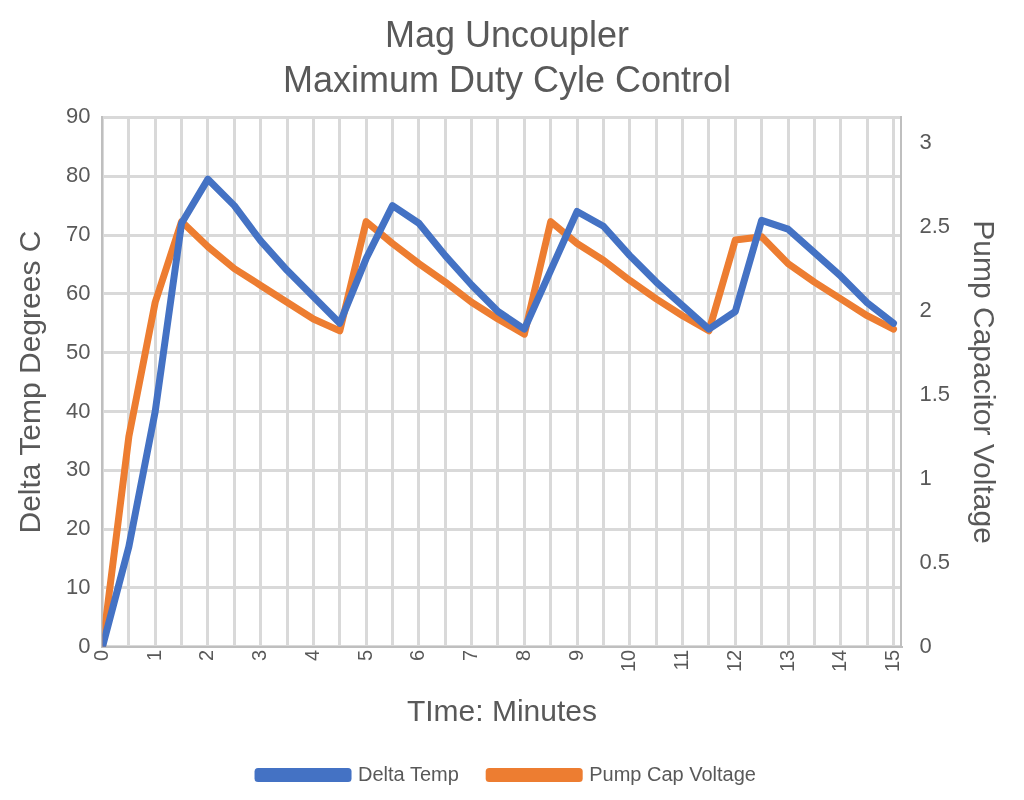 The height and width of the screenshot is (800, 1024). I want to click on x-tick-label: 1, so click(153, 655).